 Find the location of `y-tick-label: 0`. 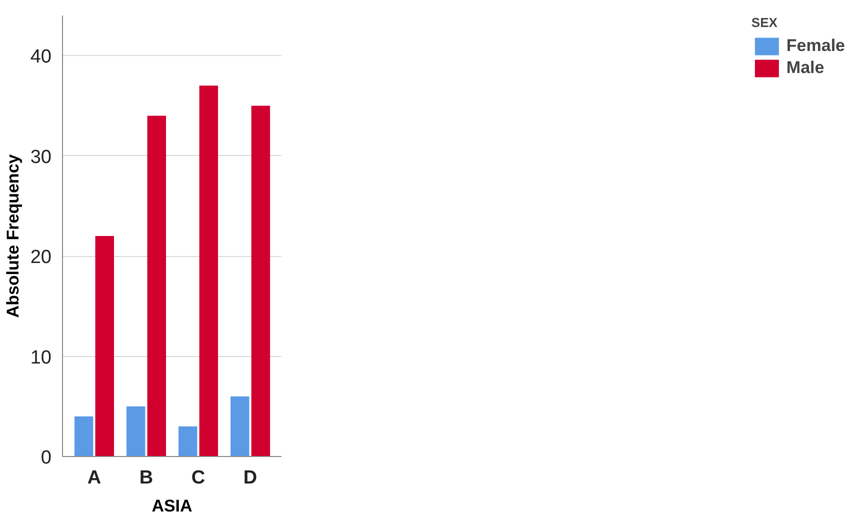

y-tick-label: 0 is located at coordinates (46, 458).